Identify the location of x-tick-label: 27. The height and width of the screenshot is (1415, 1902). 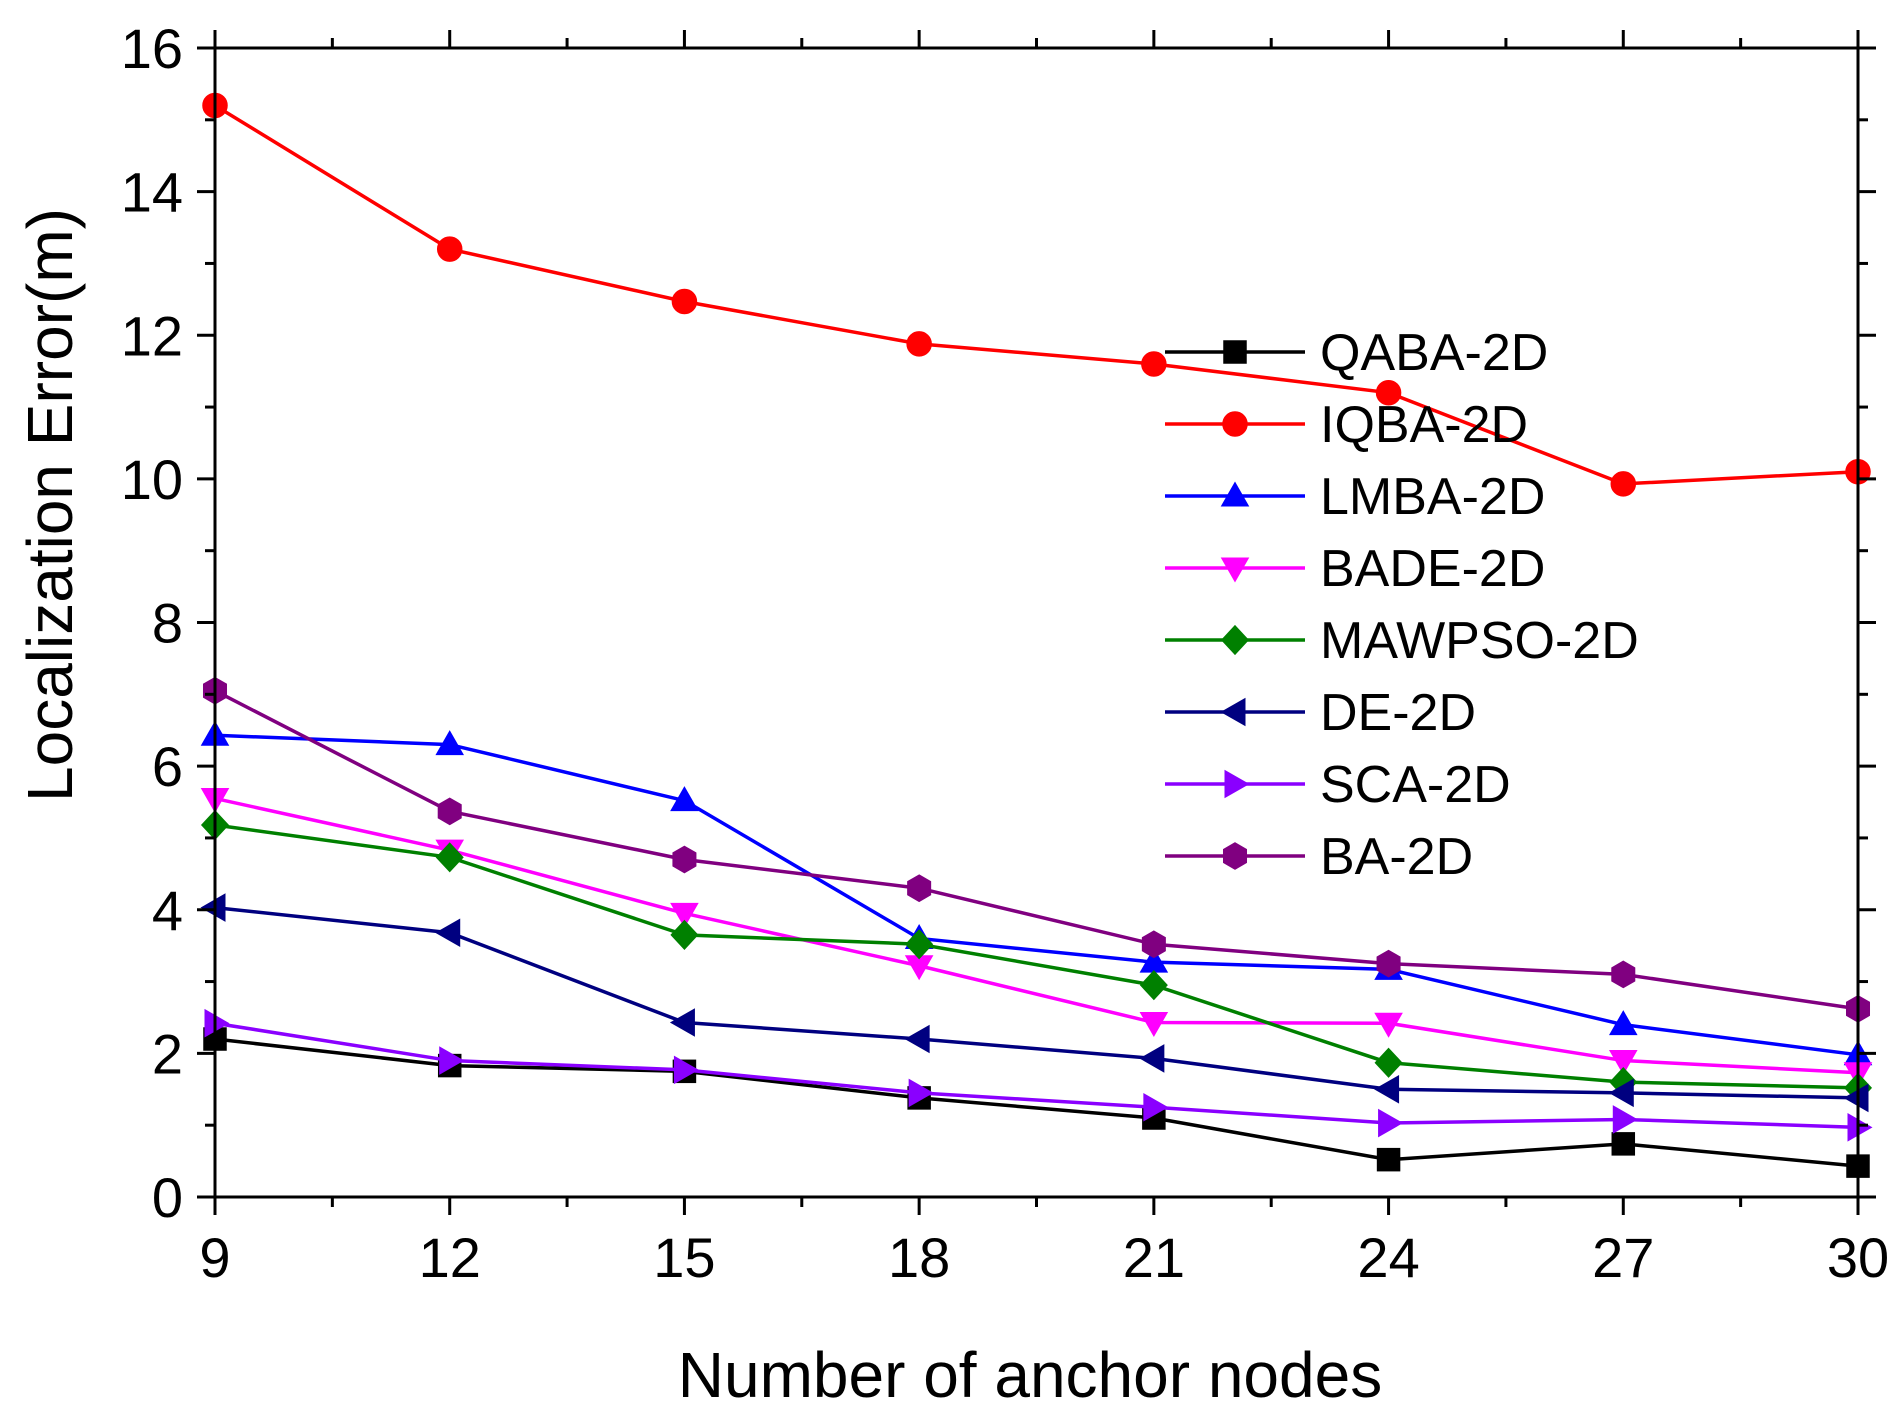
(1623, 1257).